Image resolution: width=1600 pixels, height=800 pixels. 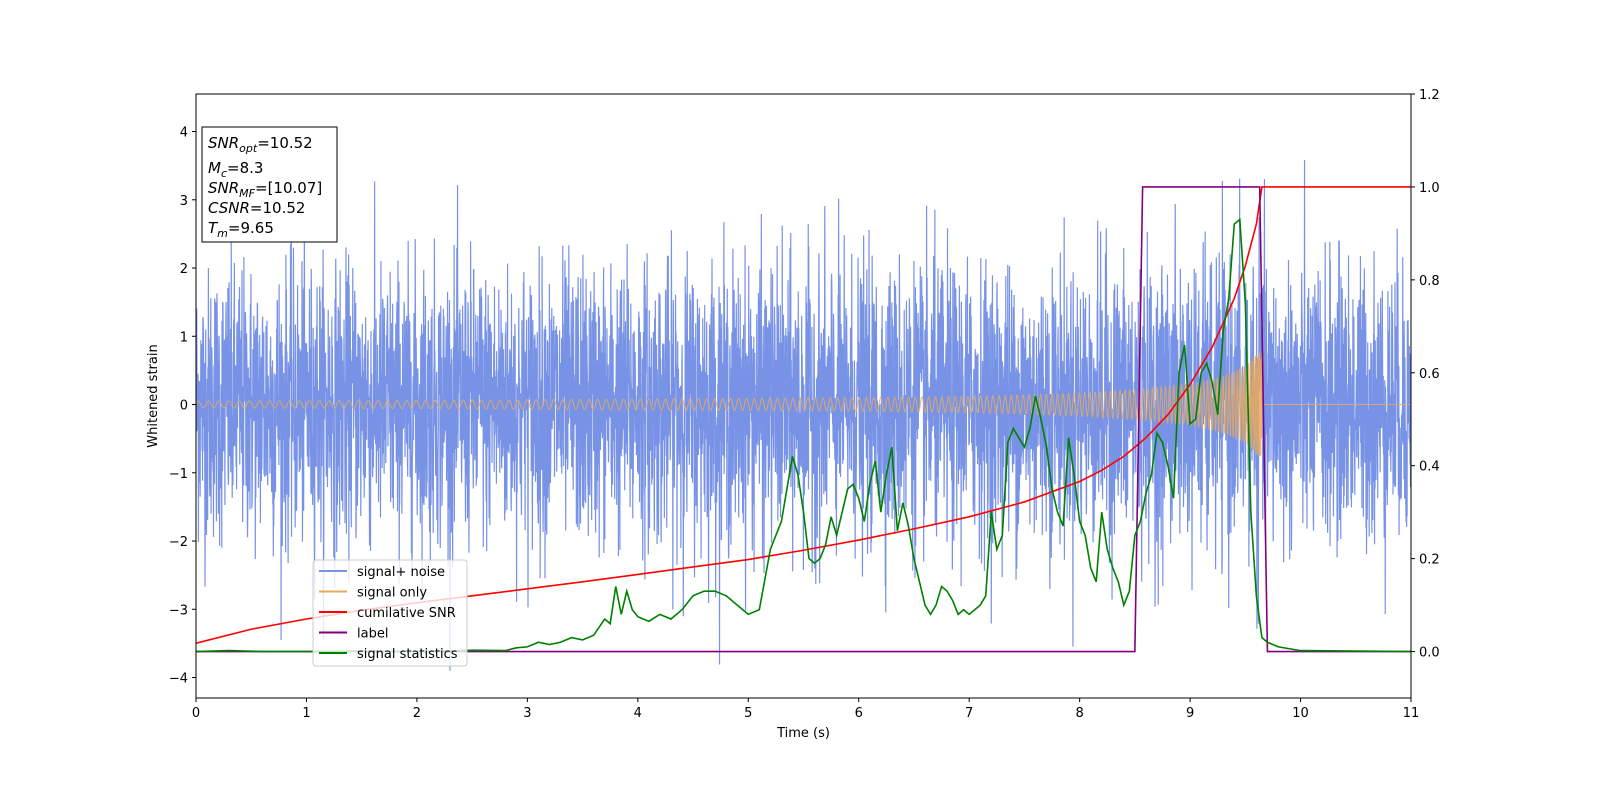 What do you see at coordinates (184, 269) in the screenshot?
I see `y-left-tick-label: 2` at bounding box center [184, 269].